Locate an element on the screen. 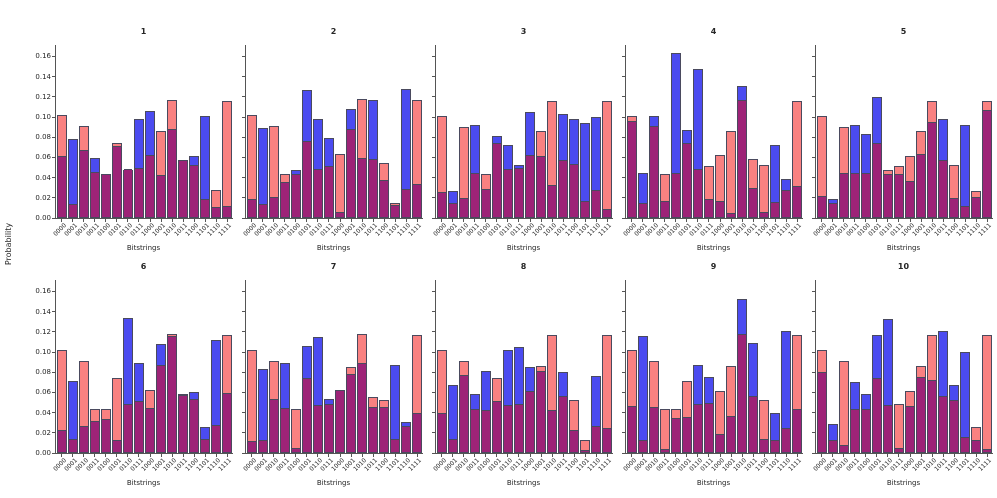  y-tick-label: 0.06 is located at coordinates (43, 392).